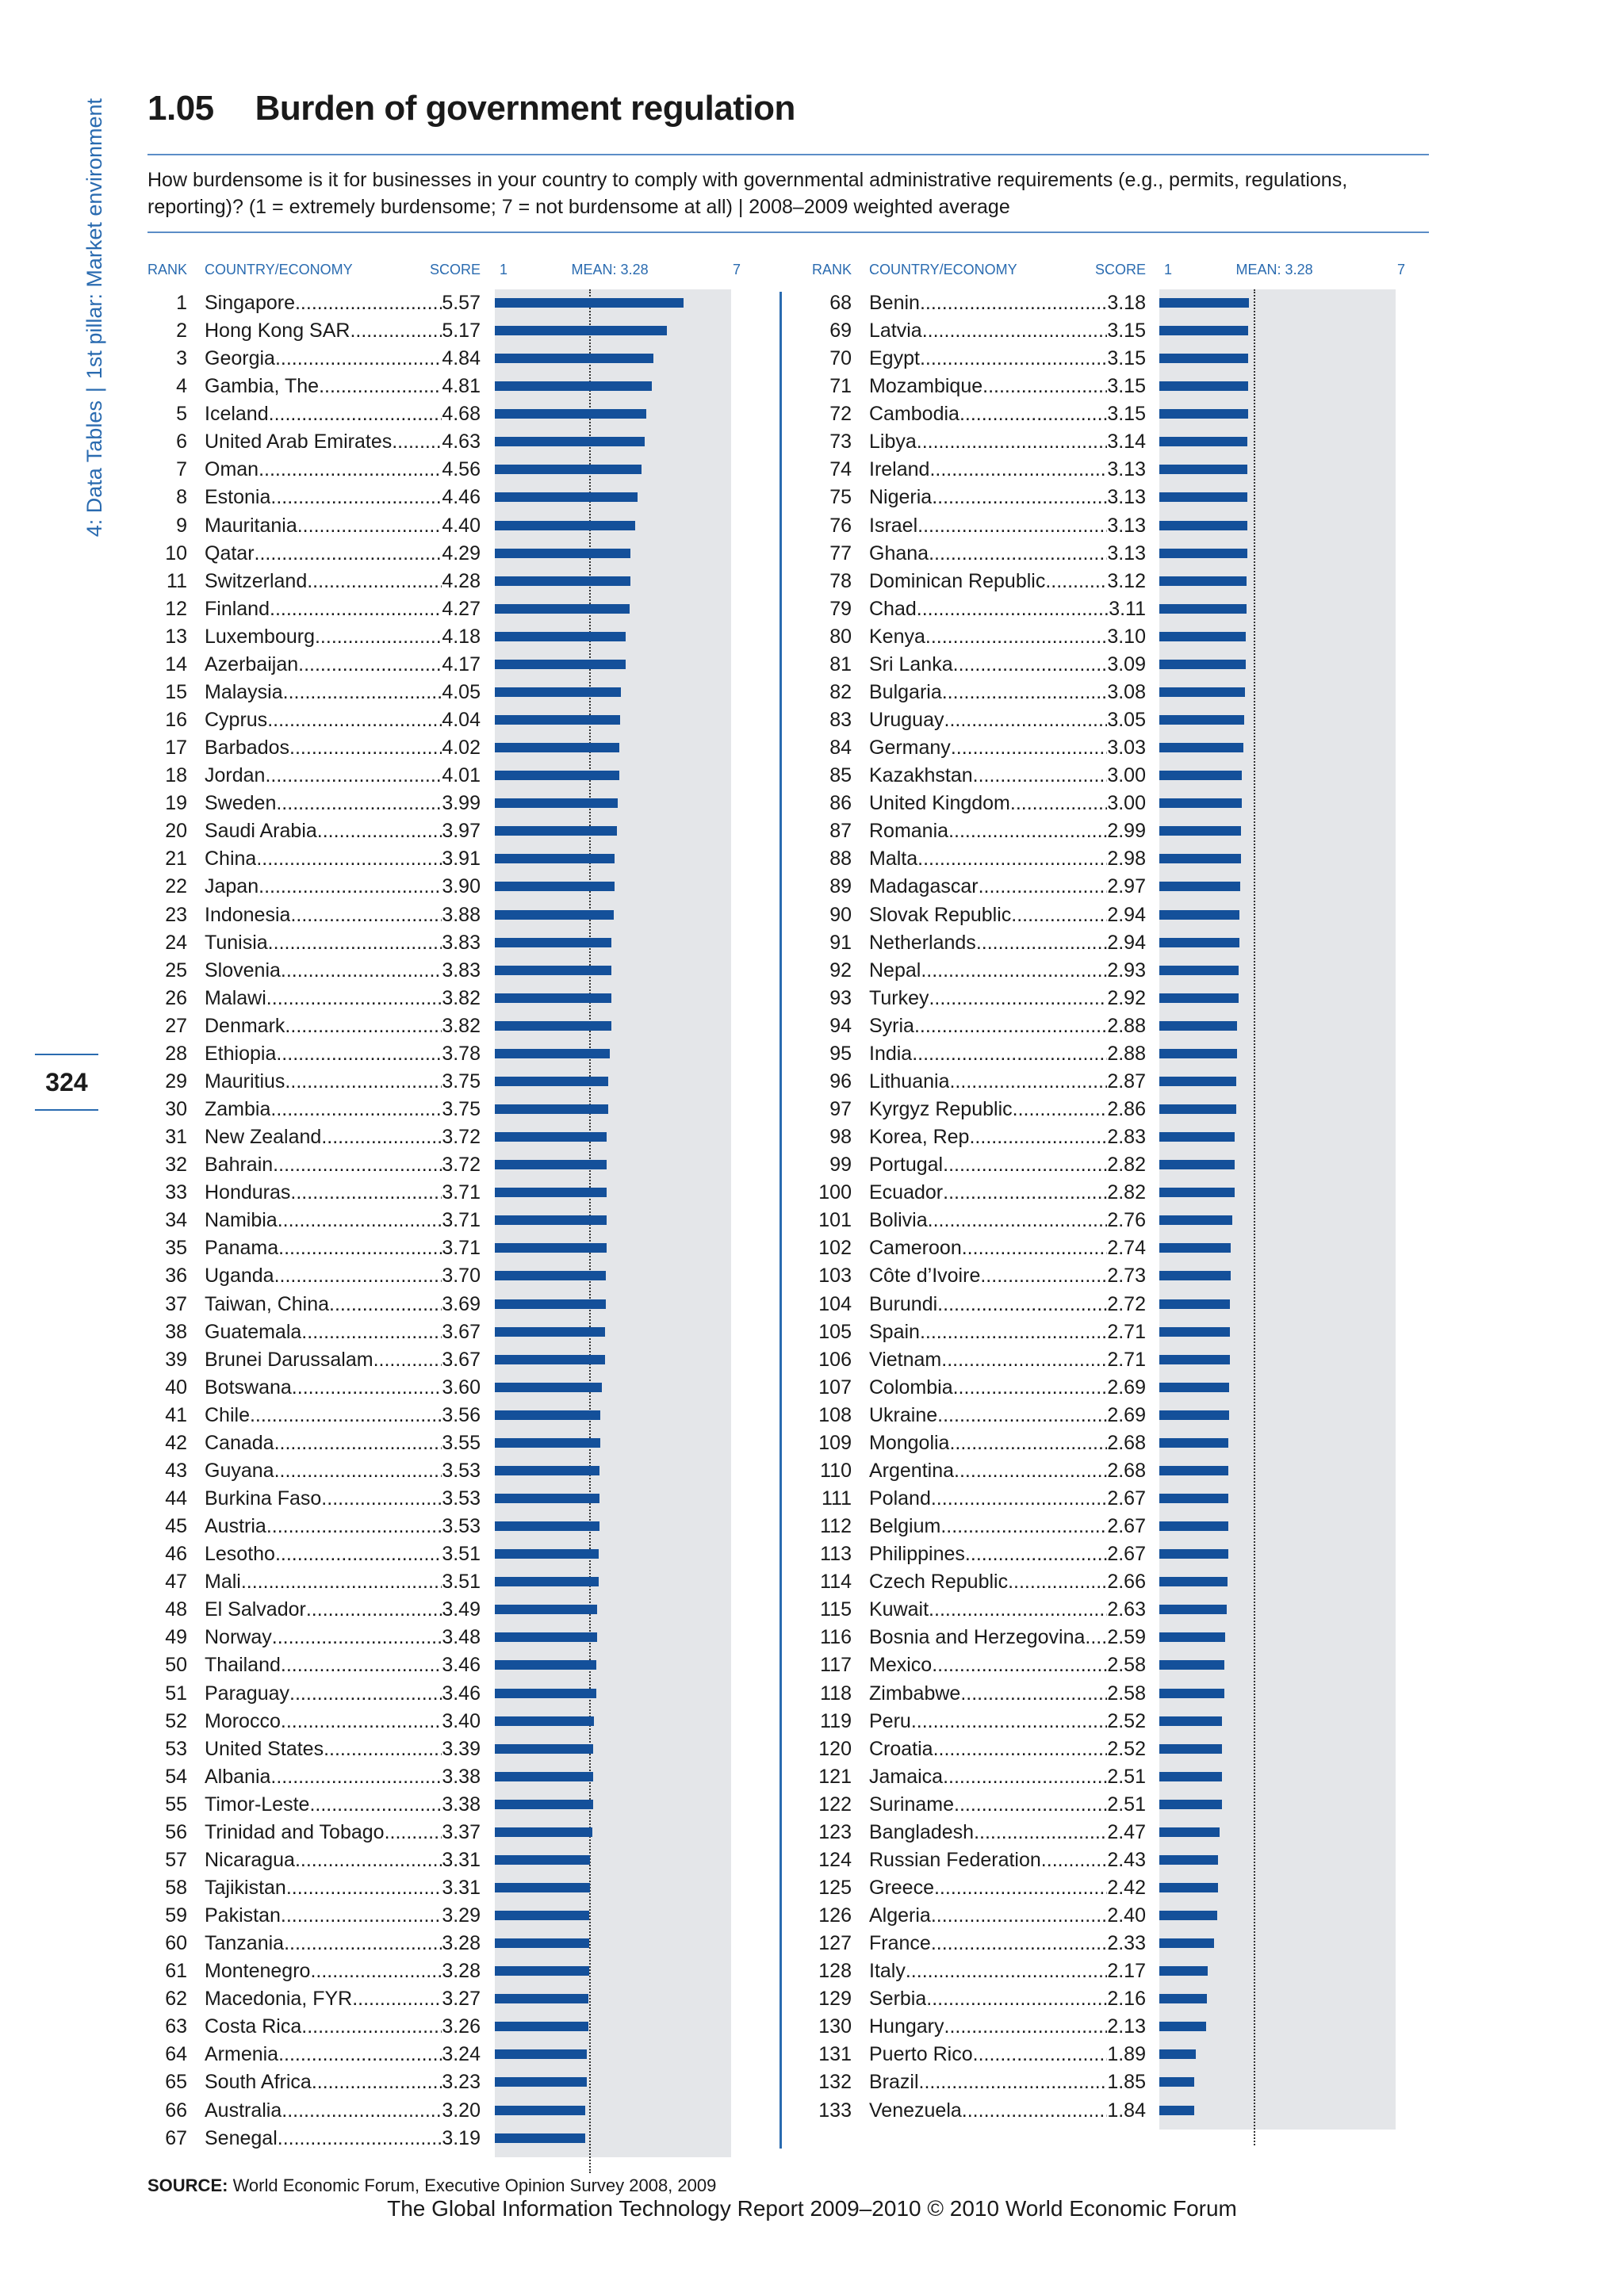  I want to click on row-score: 4.56, so click(461, 470).